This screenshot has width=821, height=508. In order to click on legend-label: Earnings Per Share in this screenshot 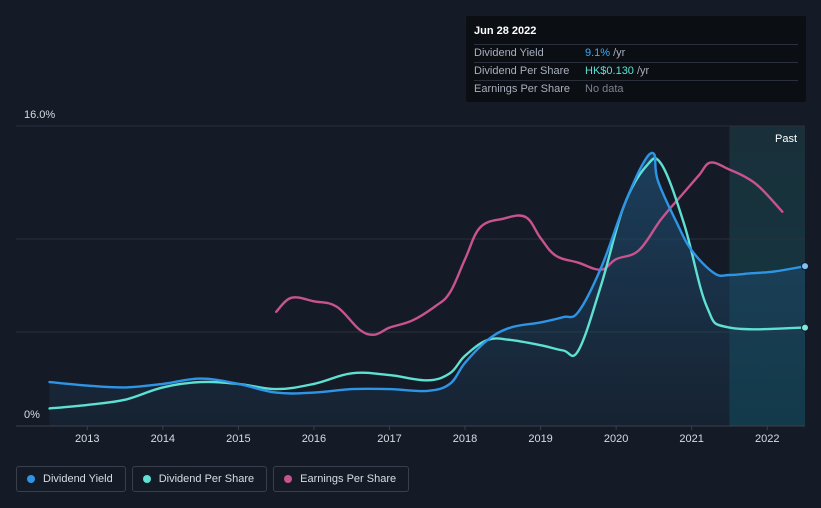, I will do `click(348, 479)`.